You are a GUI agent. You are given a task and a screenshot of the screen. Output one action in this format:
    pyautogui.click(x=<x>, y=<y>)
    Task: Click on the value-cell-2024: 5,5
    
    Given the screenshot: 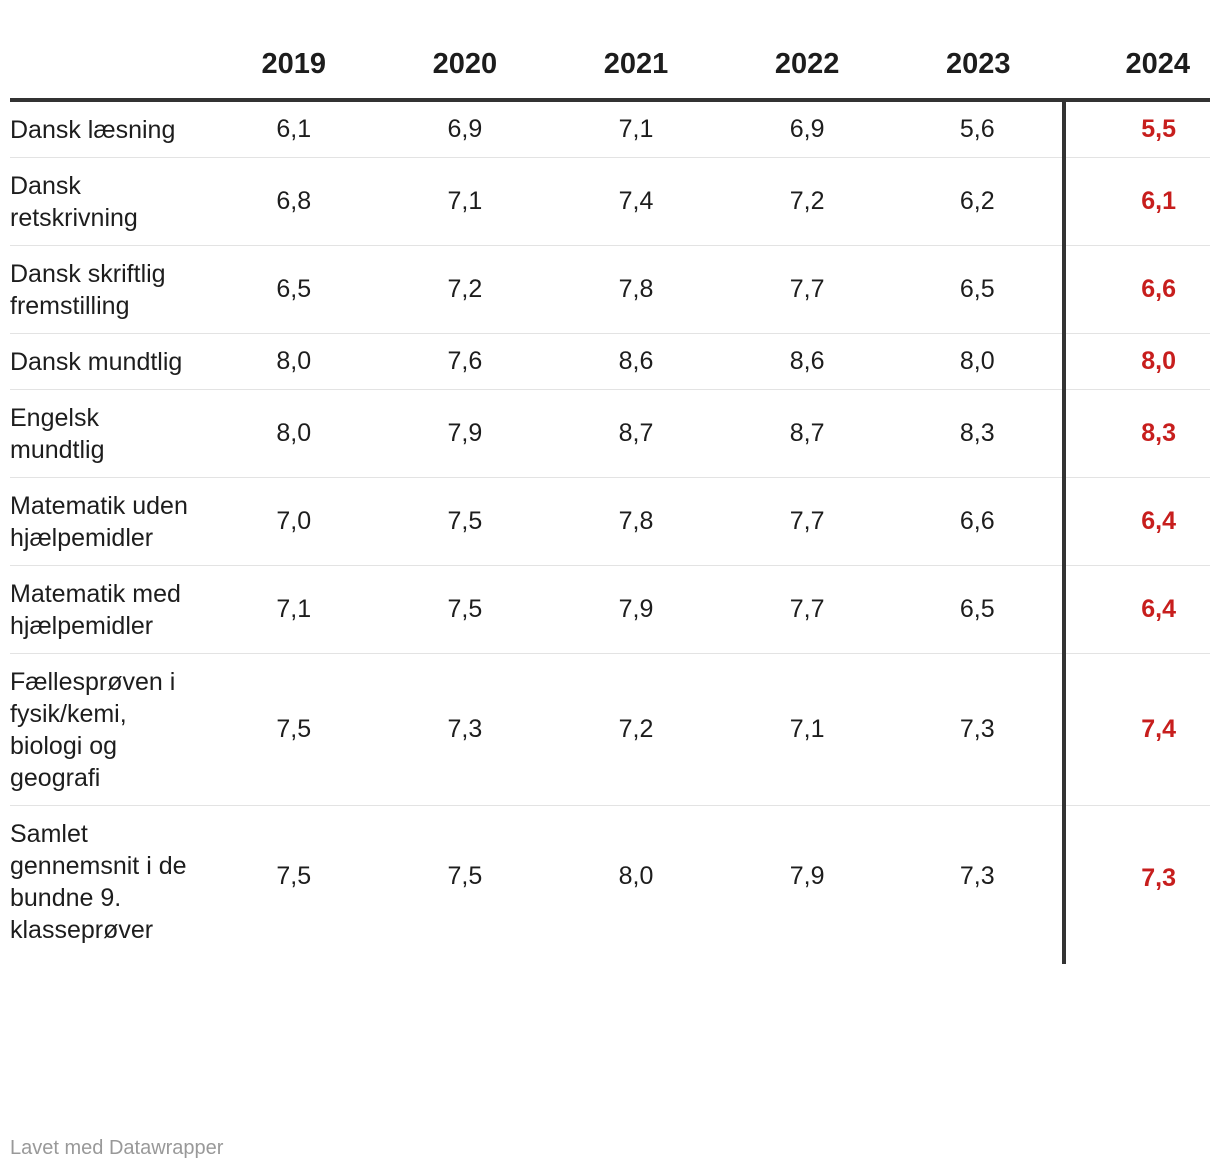 What is the action you would take?
    pyautogui.click(x=1135, y=129)
    